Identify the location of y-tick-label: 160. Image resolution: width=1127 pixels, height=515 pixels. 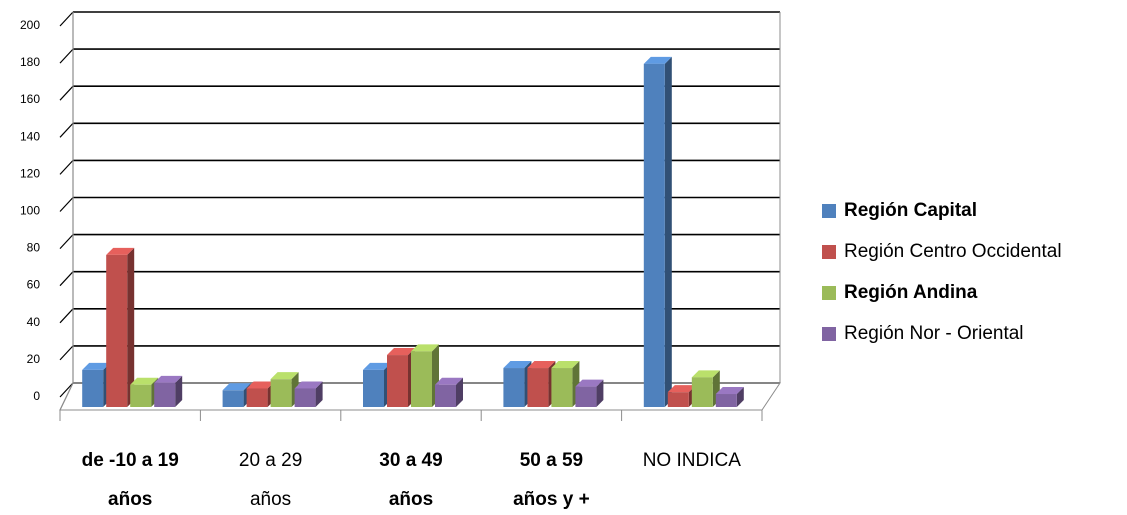
(30, 99).